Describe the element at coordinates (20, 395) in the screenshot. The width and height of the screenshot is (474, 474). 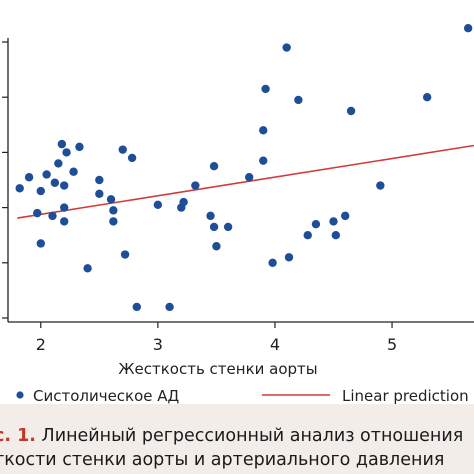
I see `legend-marker-systolic` at that location.